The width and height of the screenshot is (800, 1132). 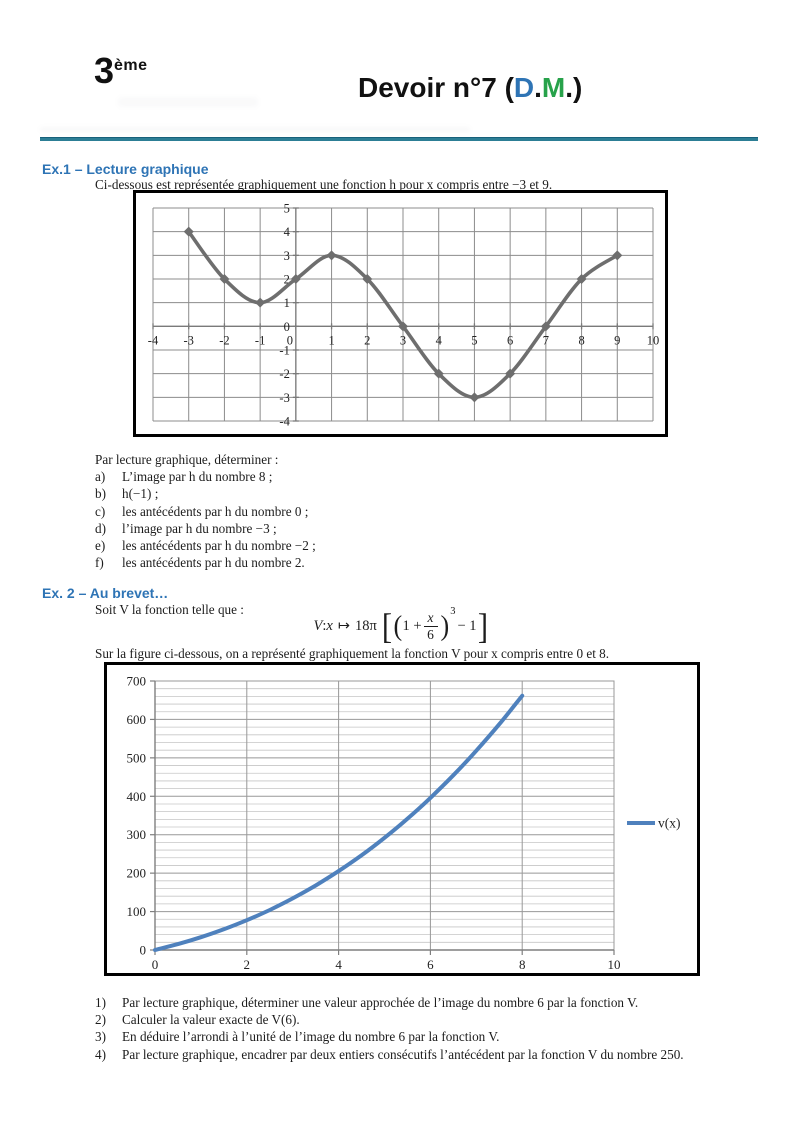 What do you see at coordinates (100, 528) in the screenshot?
I see `question-label: d)` at bounding box center [100, 528].